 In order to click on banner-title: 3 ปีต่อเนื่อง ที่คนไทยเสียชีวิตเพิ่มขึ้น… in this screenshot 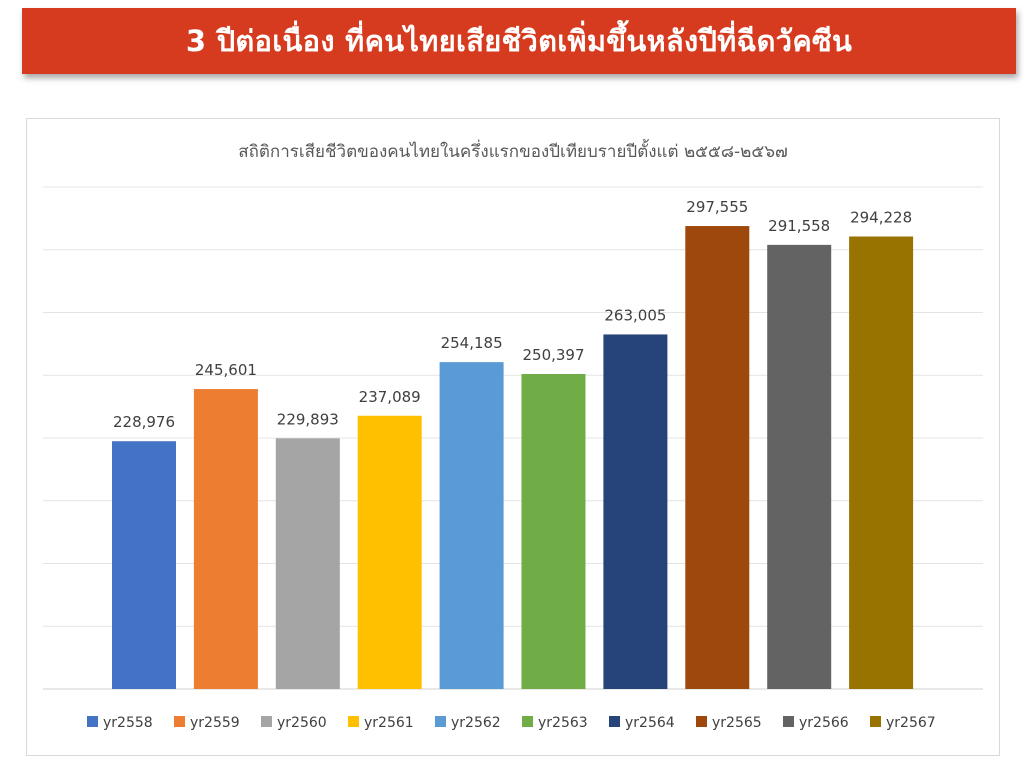, I will do `click(519, 41)`.